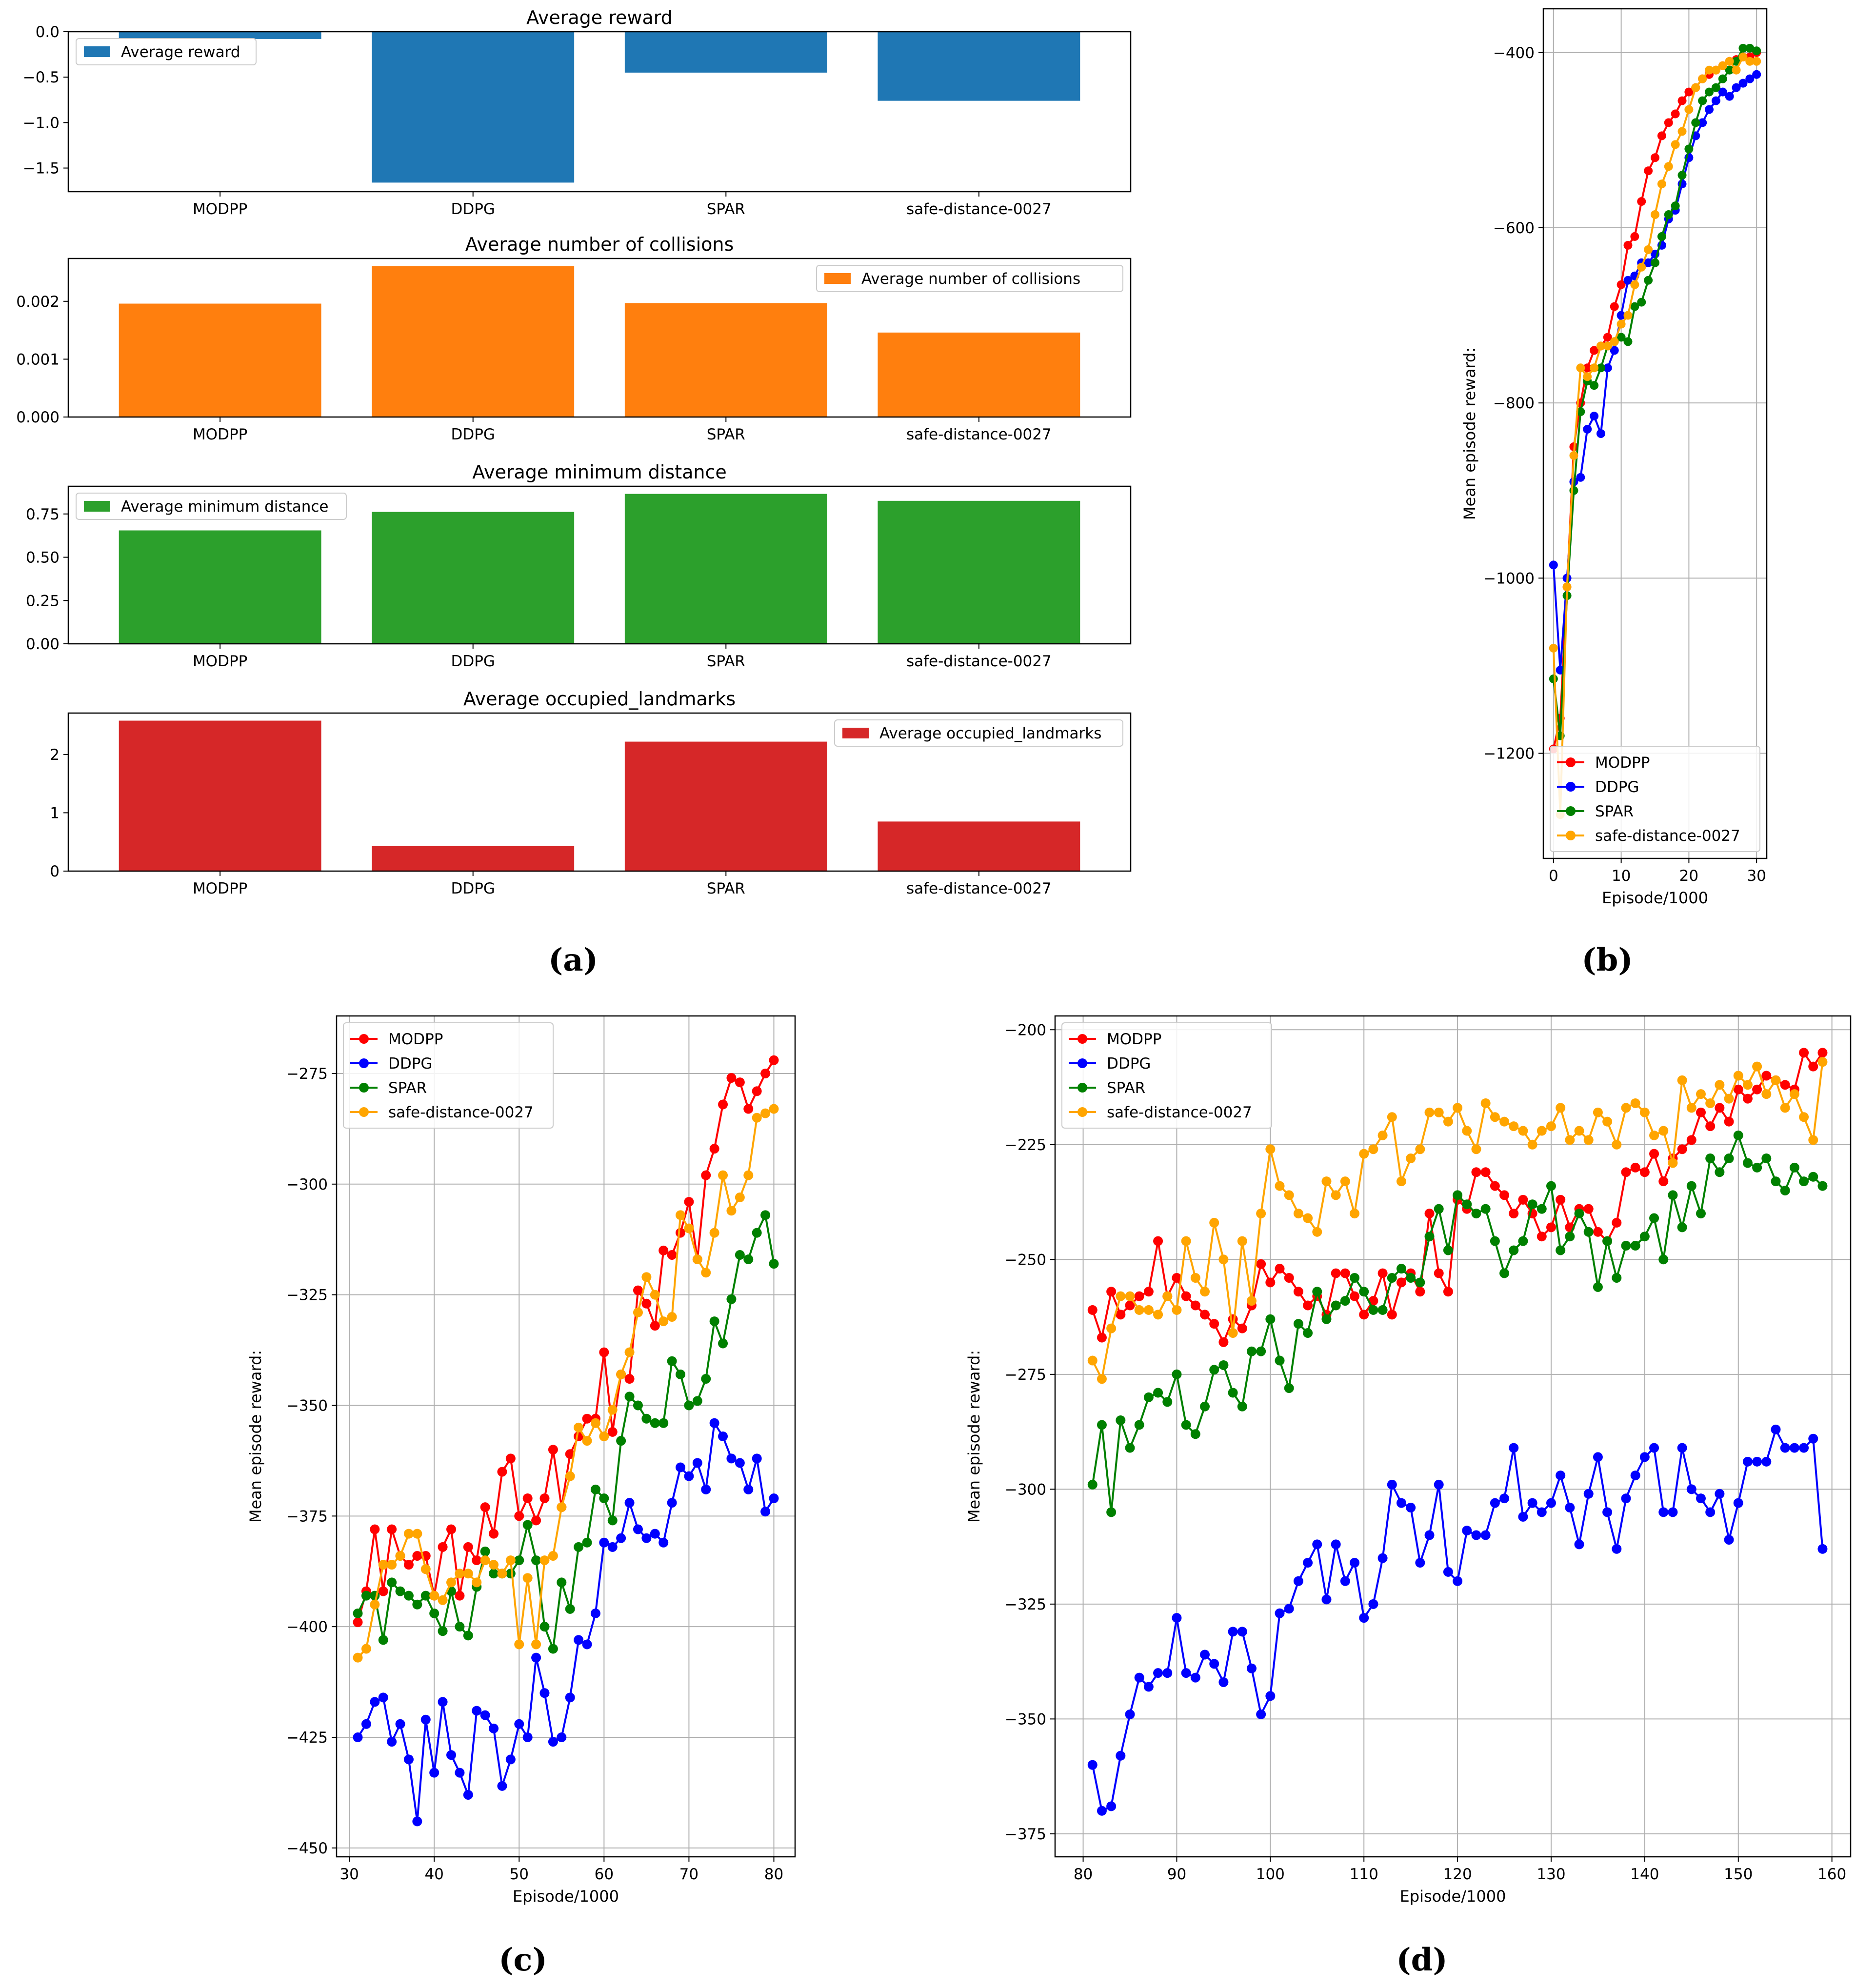 The image size is (1876, 1988). What do you see at coordinates (725, 569) in the screenshot?
I see `bar-spar` at bounding box center [725, 569].